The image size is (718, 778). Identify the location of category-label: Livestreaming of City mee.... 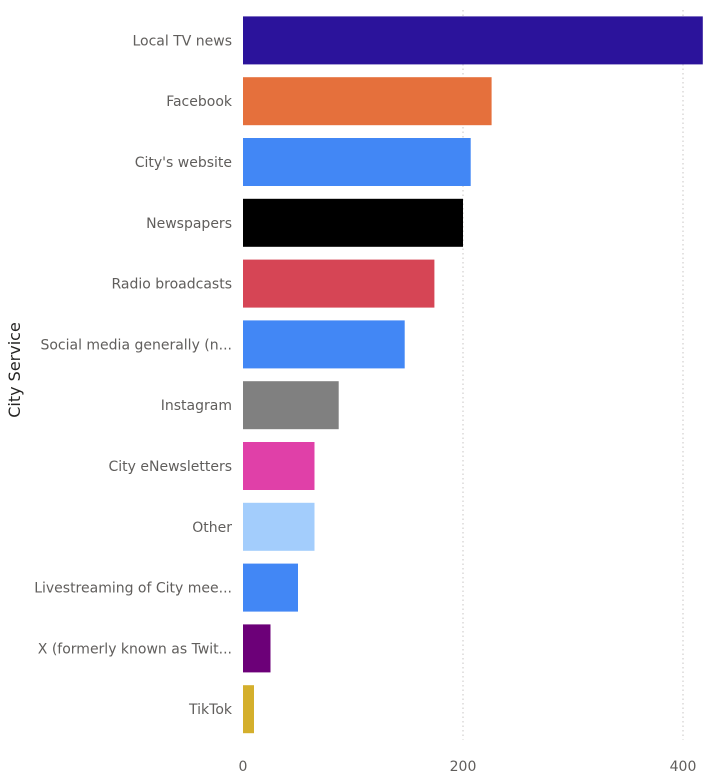
(133, 589).